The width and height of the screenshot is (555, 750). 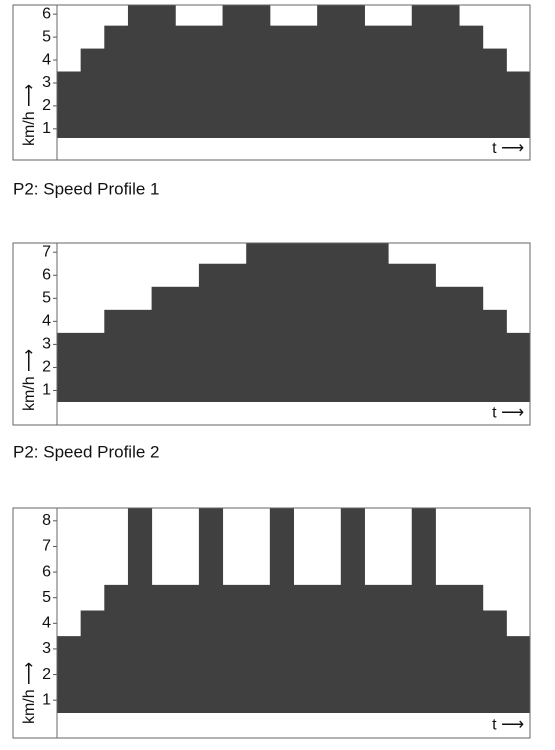 What do you see at coordinates (86, 188) in the screenshot?
I see `caption: P2: Speed Profile 1` at bounding box center [86, 188].